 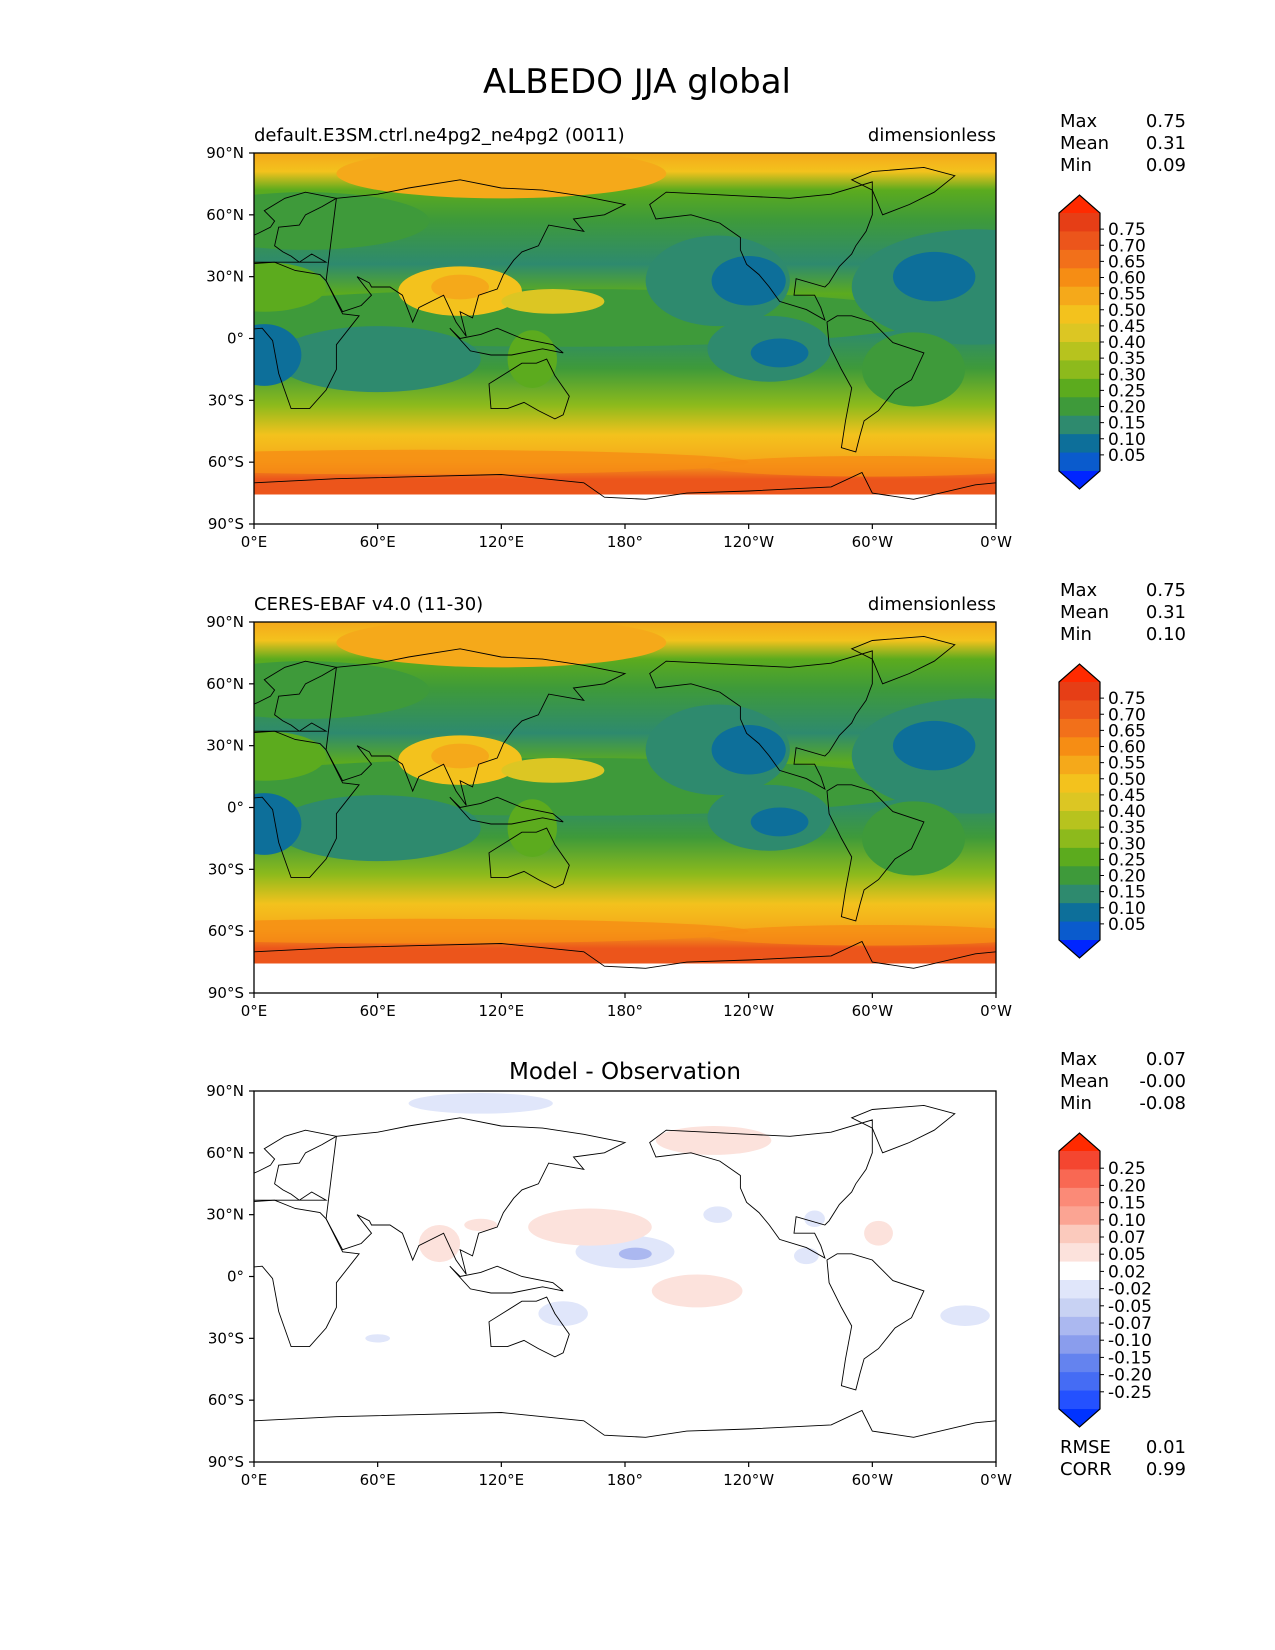 What do you see at coordinates (235, 1277) in the screenshot?
I see `lat-tick-label: 0°` at bounding box center [235, 1277].